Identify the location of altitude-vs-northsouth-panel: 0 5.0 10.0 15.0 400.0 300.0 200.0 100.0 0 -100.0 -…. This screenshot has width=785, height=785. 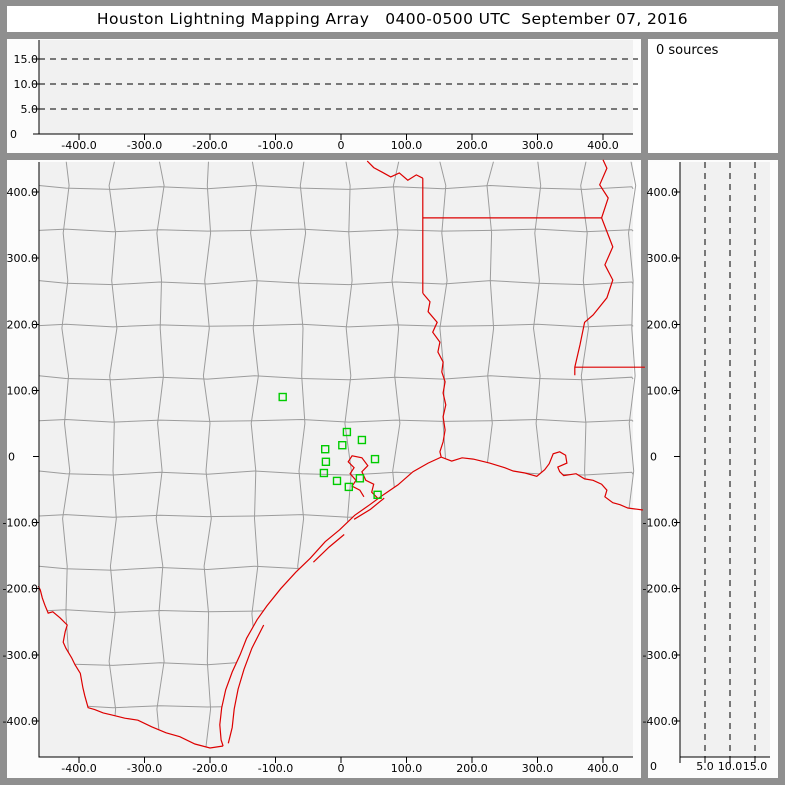
(710, 469).